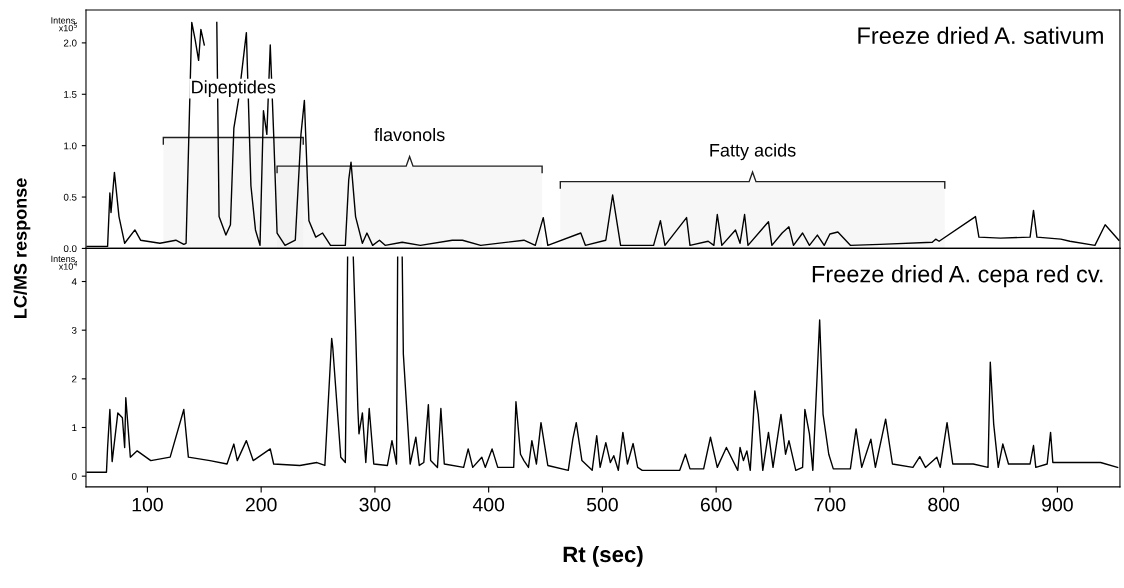 The width and height of the screenshot is (1124, 588). Describe the element at coordinates (409, 134) in the screenshot. I see `band-label: flavonols` at that location.